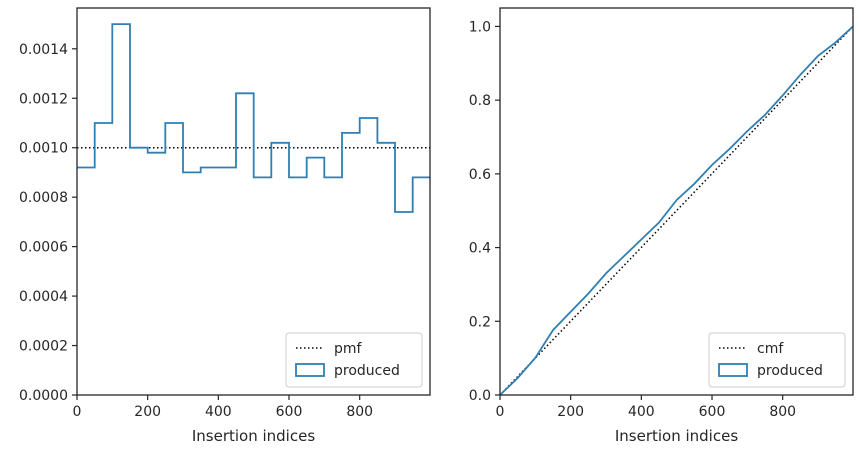 This screenshot has width=861, height=453. What do you see at coordinates (480, 27) in the screenshot?
I see `y-tick-label: 1.0` at bounding box center [480, 27].